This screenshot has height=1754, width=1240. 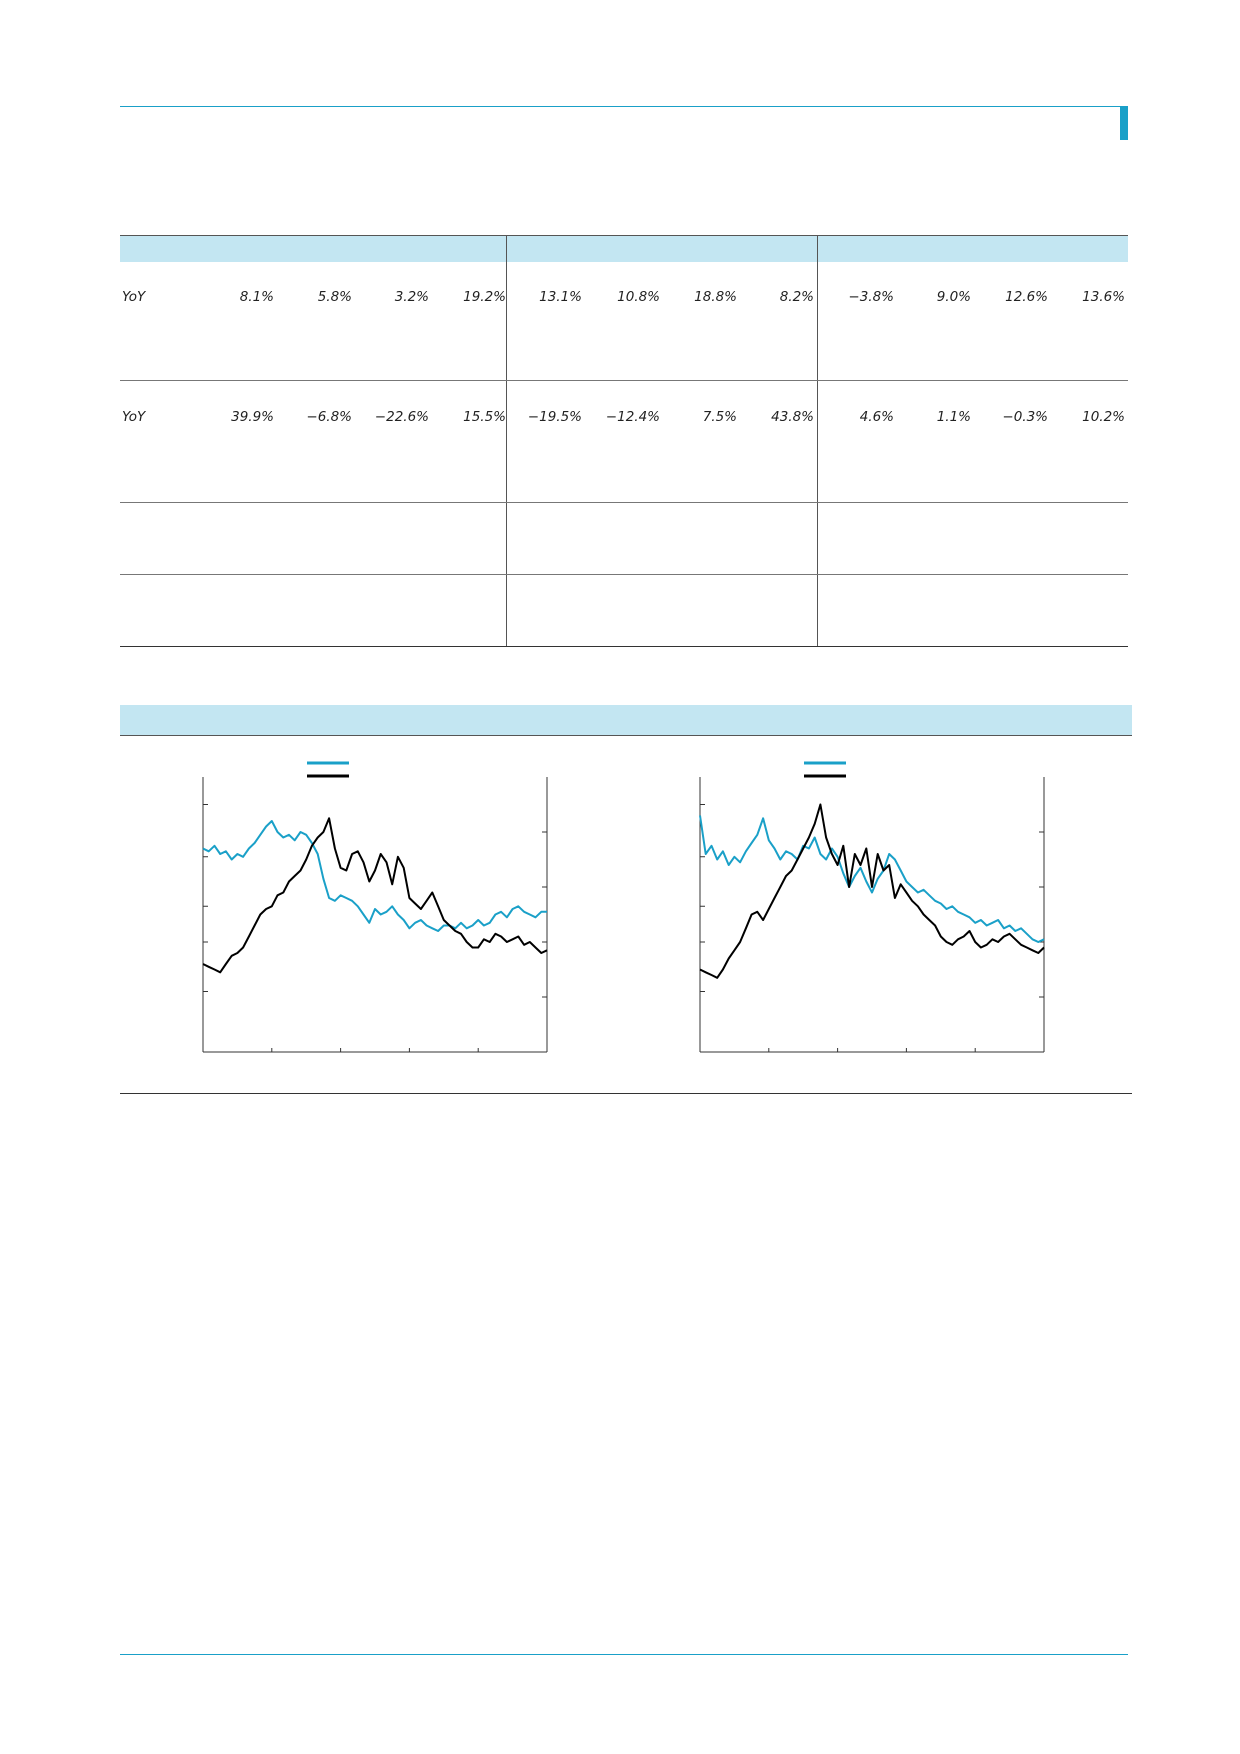 I want to click on table-cell: 10.8%, so click(x=638, y=297).